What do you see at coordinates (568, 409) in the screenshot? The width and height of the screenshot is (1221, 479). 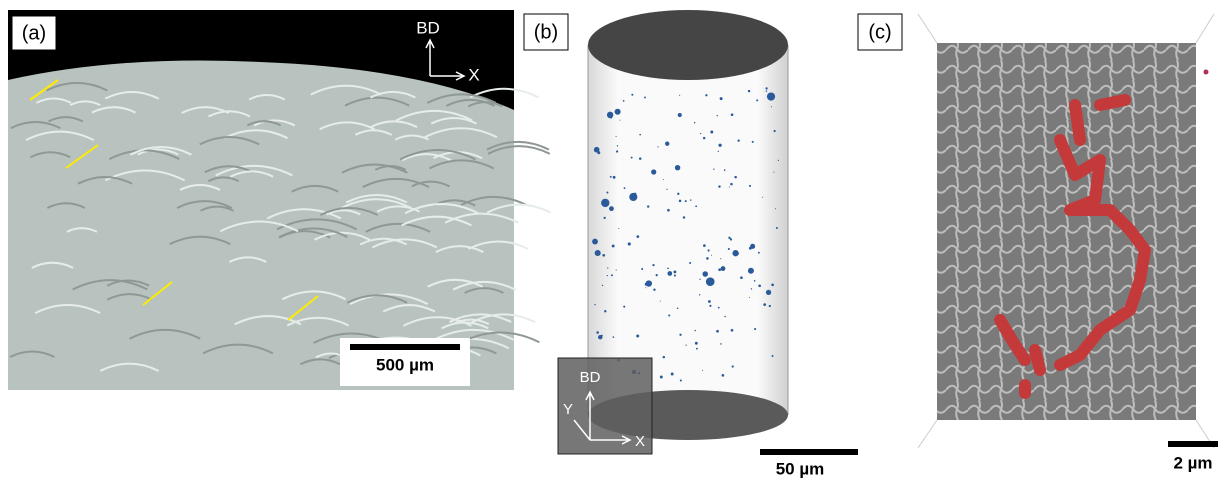 I see `axis-label: Y` at bounding box center [568, 409].